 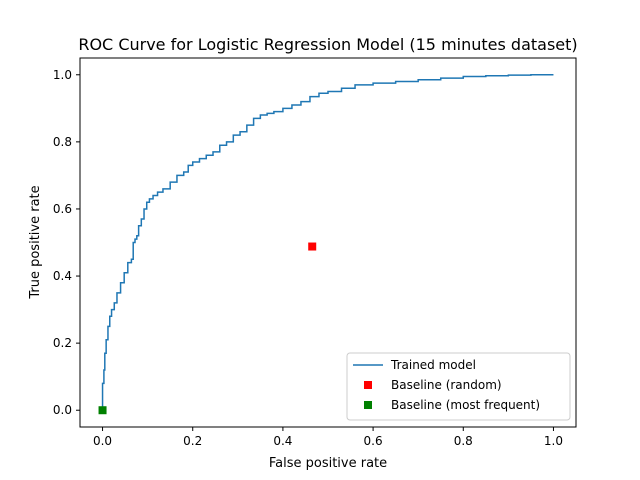 I want to click on y-axis-label: True positive rate, so click(x=35, y=242).